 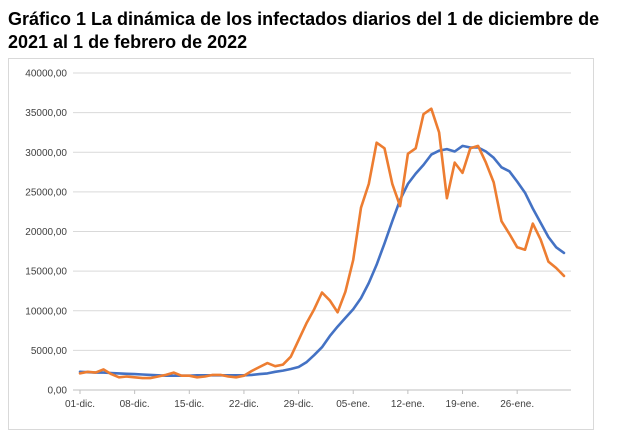 What do you see at coordinates (244, 404) in the screenshot?
I see `x-tick-label: 22-dic.` at bounding box center [244, 404].